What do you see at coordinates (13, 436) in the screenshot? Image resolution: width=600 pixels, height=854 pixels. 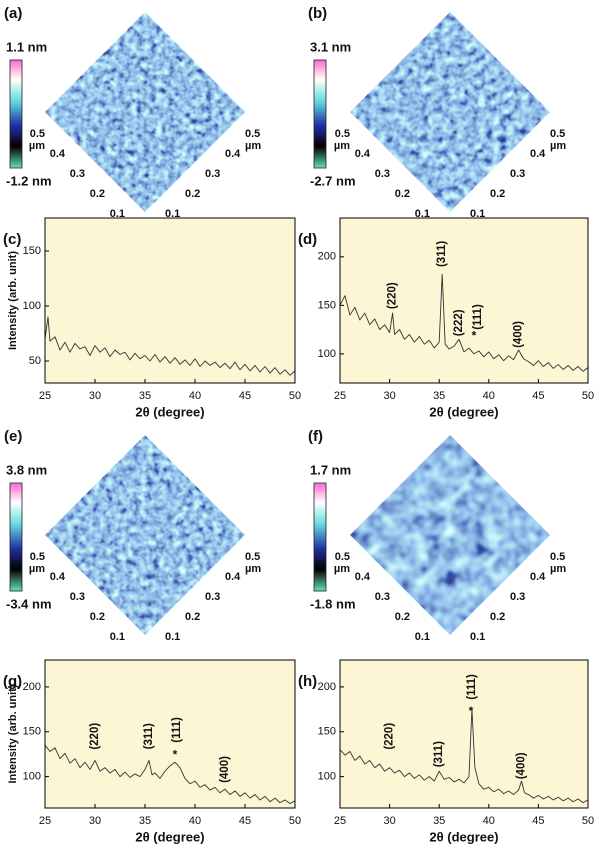 I see `panel-label: (e)` at bounding box center [13, 436].